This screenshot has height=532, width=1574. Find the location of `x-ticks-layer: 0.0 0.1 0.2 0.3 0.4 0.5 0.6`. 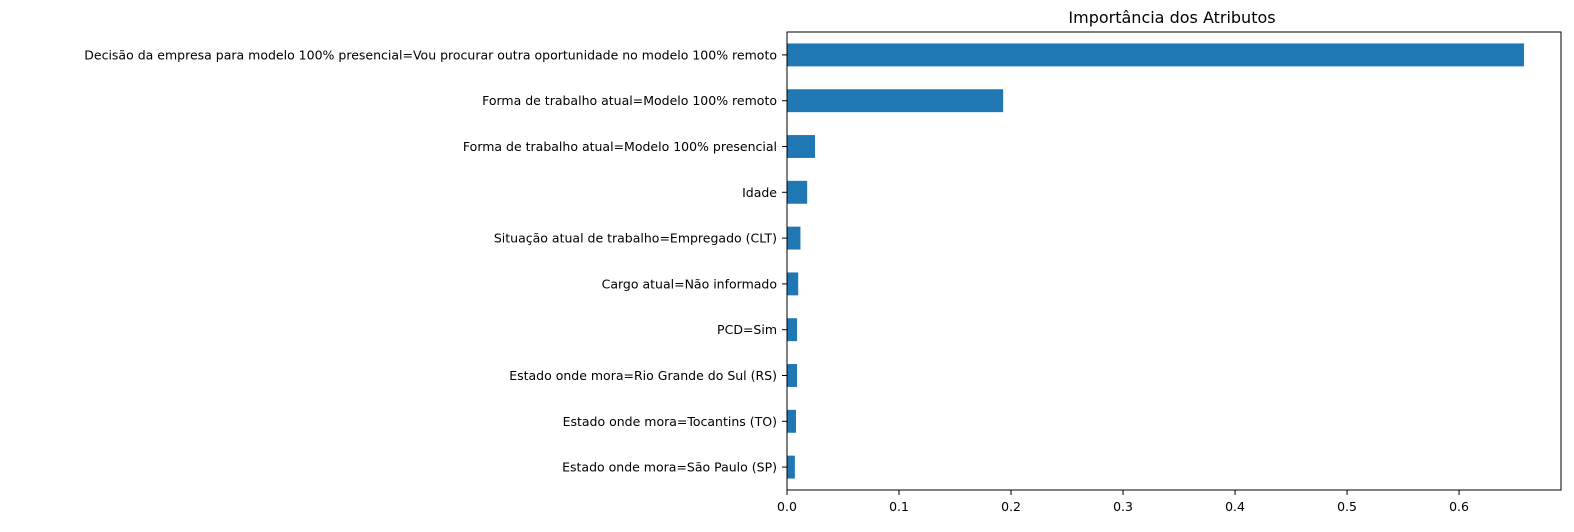

x-ticks-layer: 0.0 0.1 0.2 0.3 0.4 0.5 0.6 is located at coordinates (1123, 502).